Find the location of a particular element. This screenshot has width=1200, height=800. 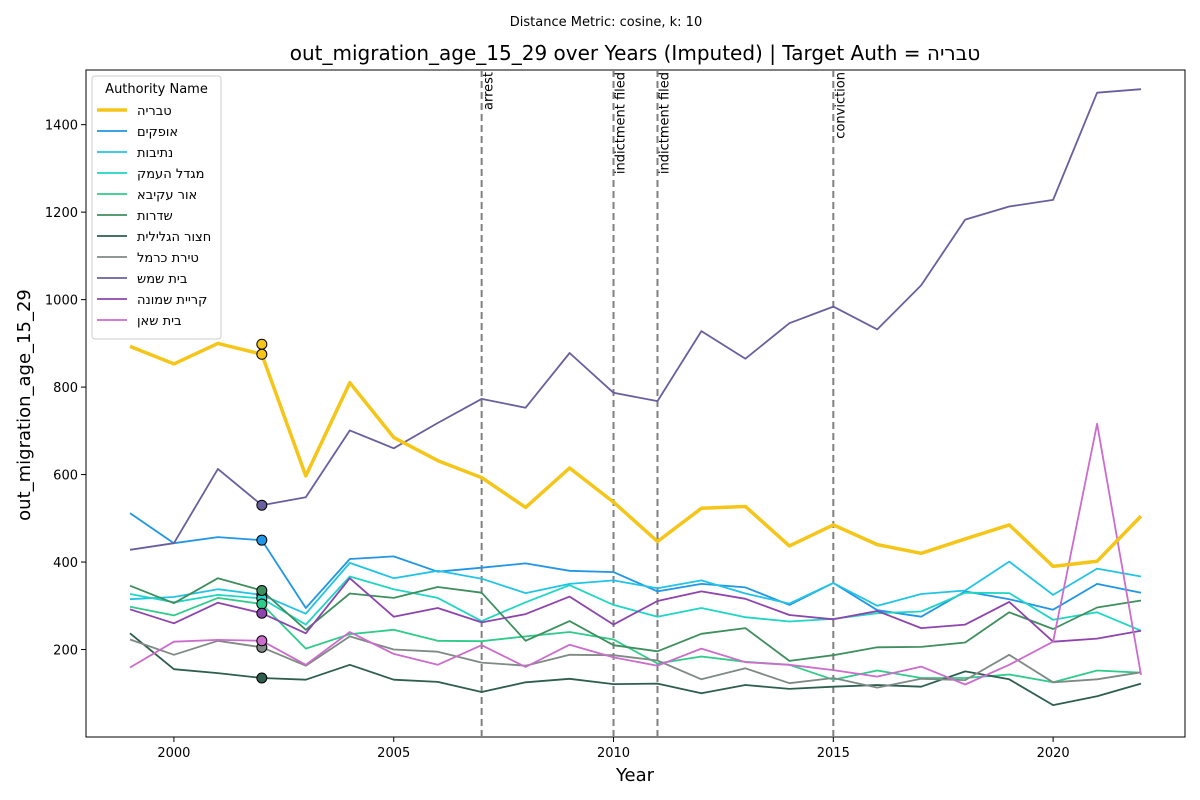

chart-suptitle: Distance Metric: cosine, k: 10 is located at coordinates (606, 22).